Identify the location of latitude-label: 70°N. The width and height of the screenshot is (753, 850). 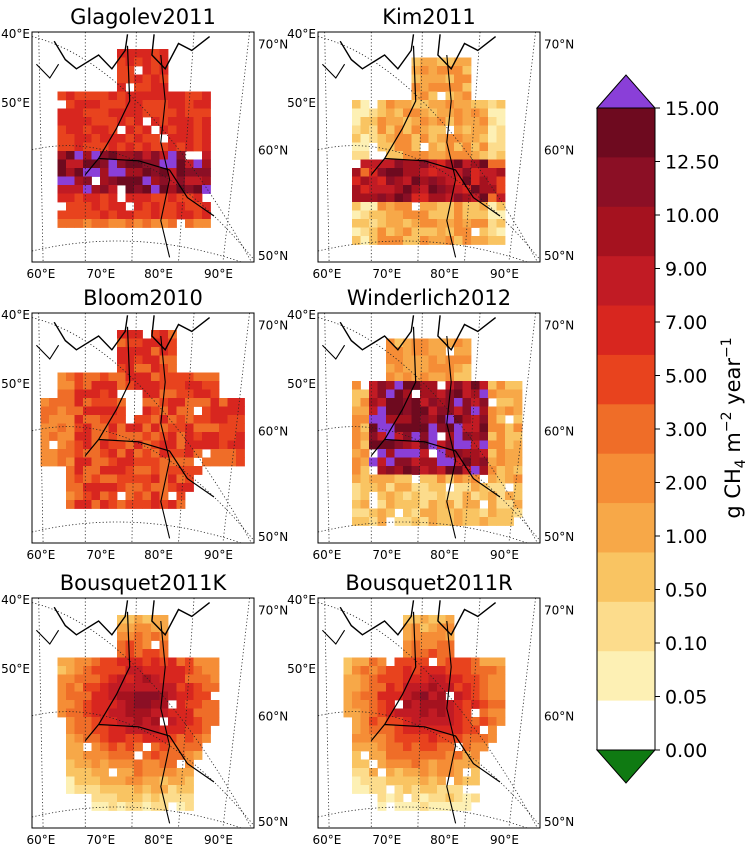
(273, 326).